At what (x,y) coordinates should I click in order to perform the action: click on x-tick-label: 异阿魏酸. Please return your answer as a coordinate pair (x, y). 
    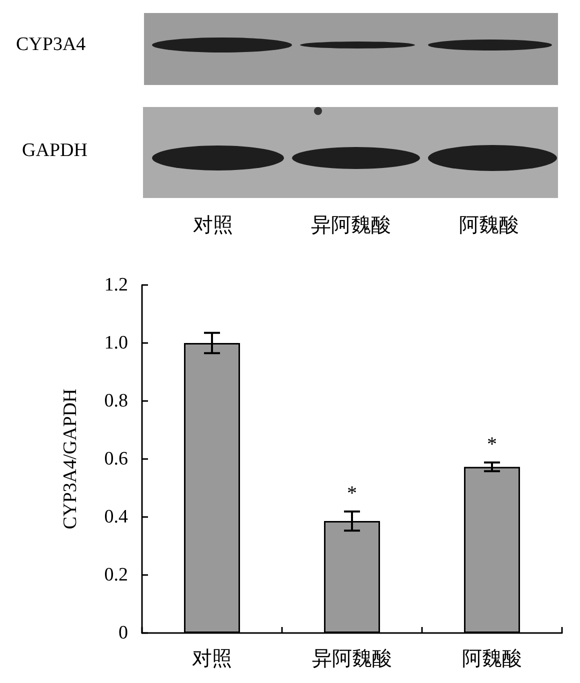
    Looking at the image, I should click on (352, 659).